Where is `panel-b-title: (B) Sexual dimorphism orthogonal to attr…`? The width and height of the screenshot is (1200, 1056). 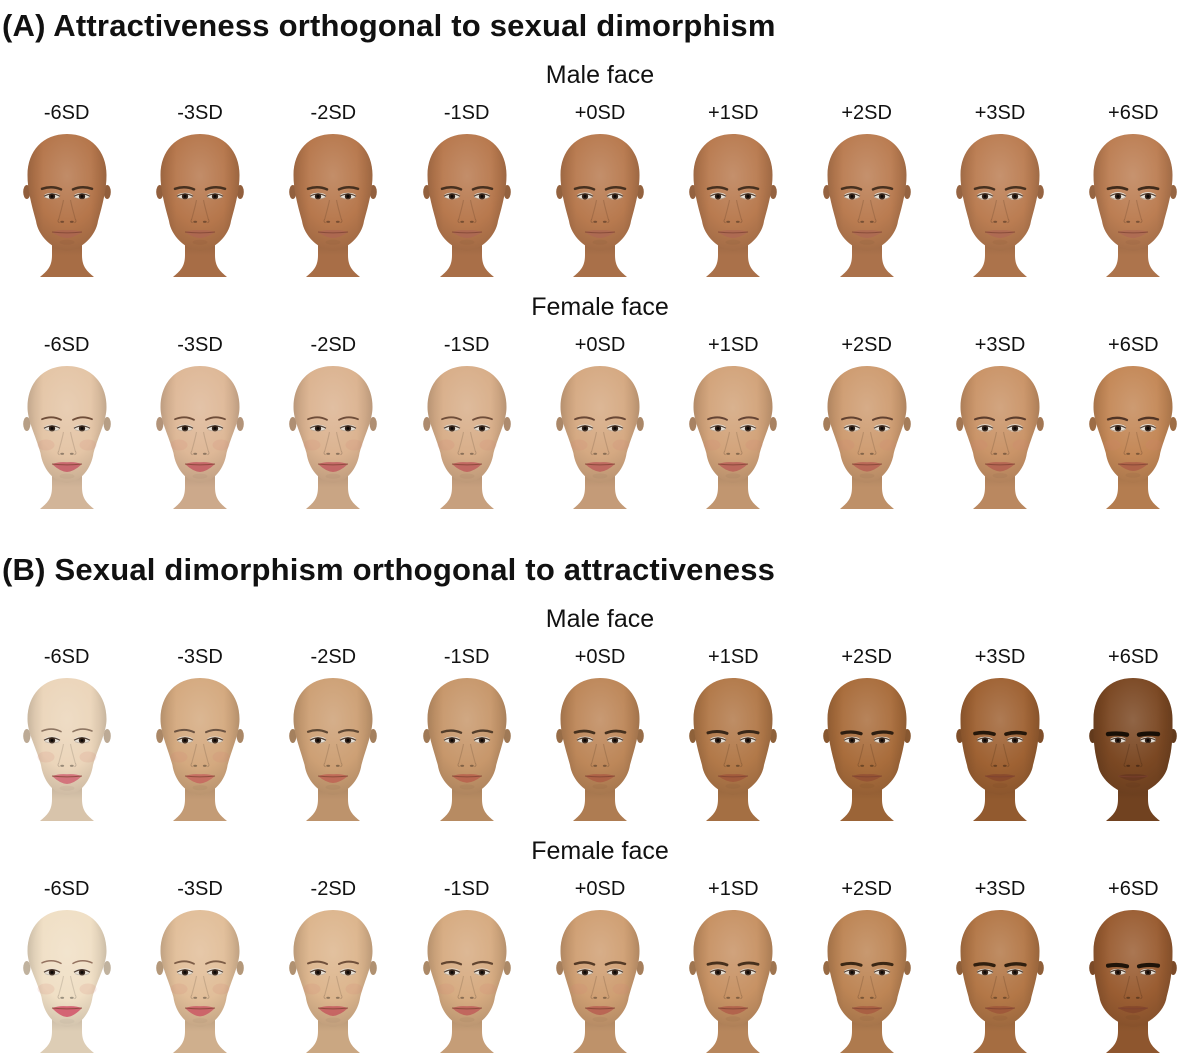
panel-b-title: (B) Sexual dimorphism orthogonal to attr… is located at coordinates (389, 569).